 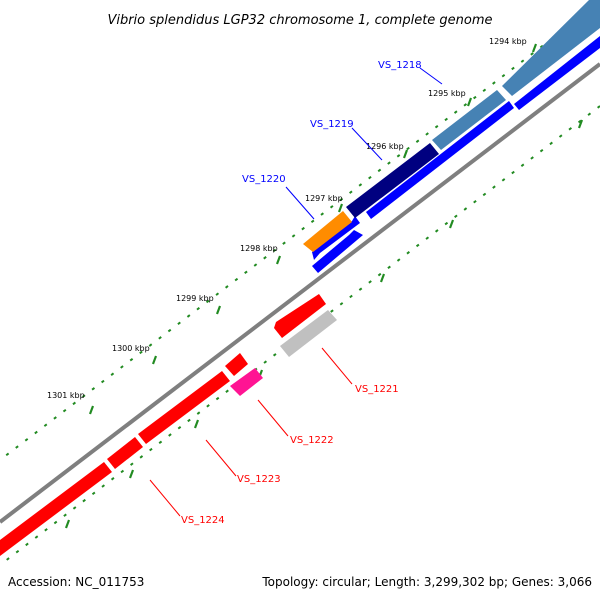 What do you see at coordinates (131, 348) in the screenshot?
I see `tick-label: 1300 kbp` at bounding box center [131, 348].